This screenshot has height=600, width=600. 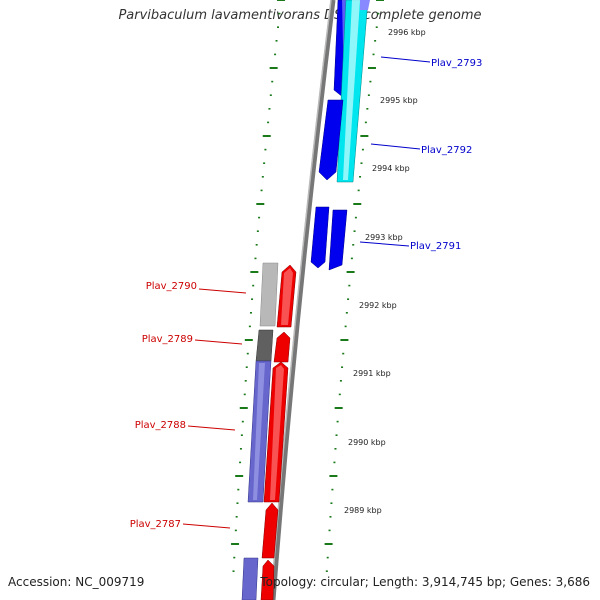 What do you see at coordinates (269, 294) in the screenshot?
I see `gene-plav-2790-gray` at bounding box center [269, 294].